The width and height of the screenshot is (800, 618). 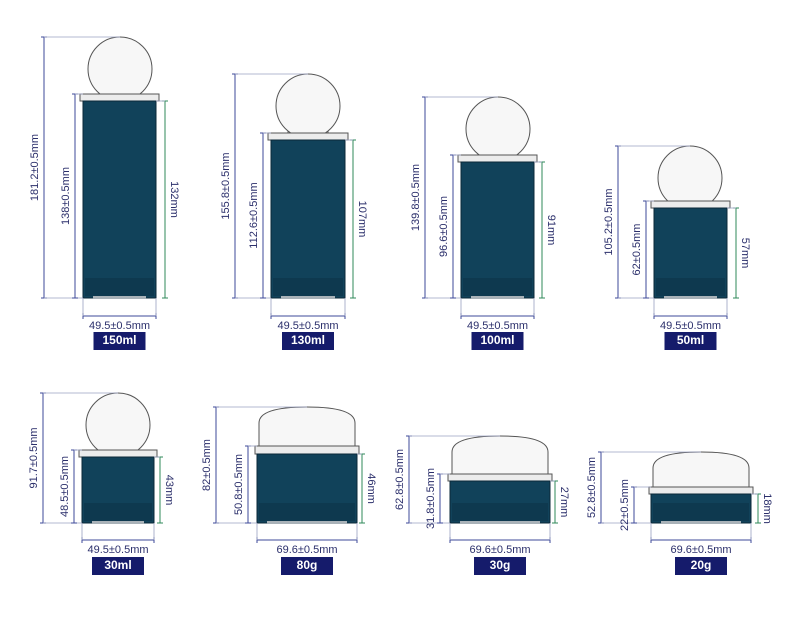 What do you see at coordinates (169, 490) in the screenshot?
I see `inner-height-label: 43mm` at bounding box center [169, 490].